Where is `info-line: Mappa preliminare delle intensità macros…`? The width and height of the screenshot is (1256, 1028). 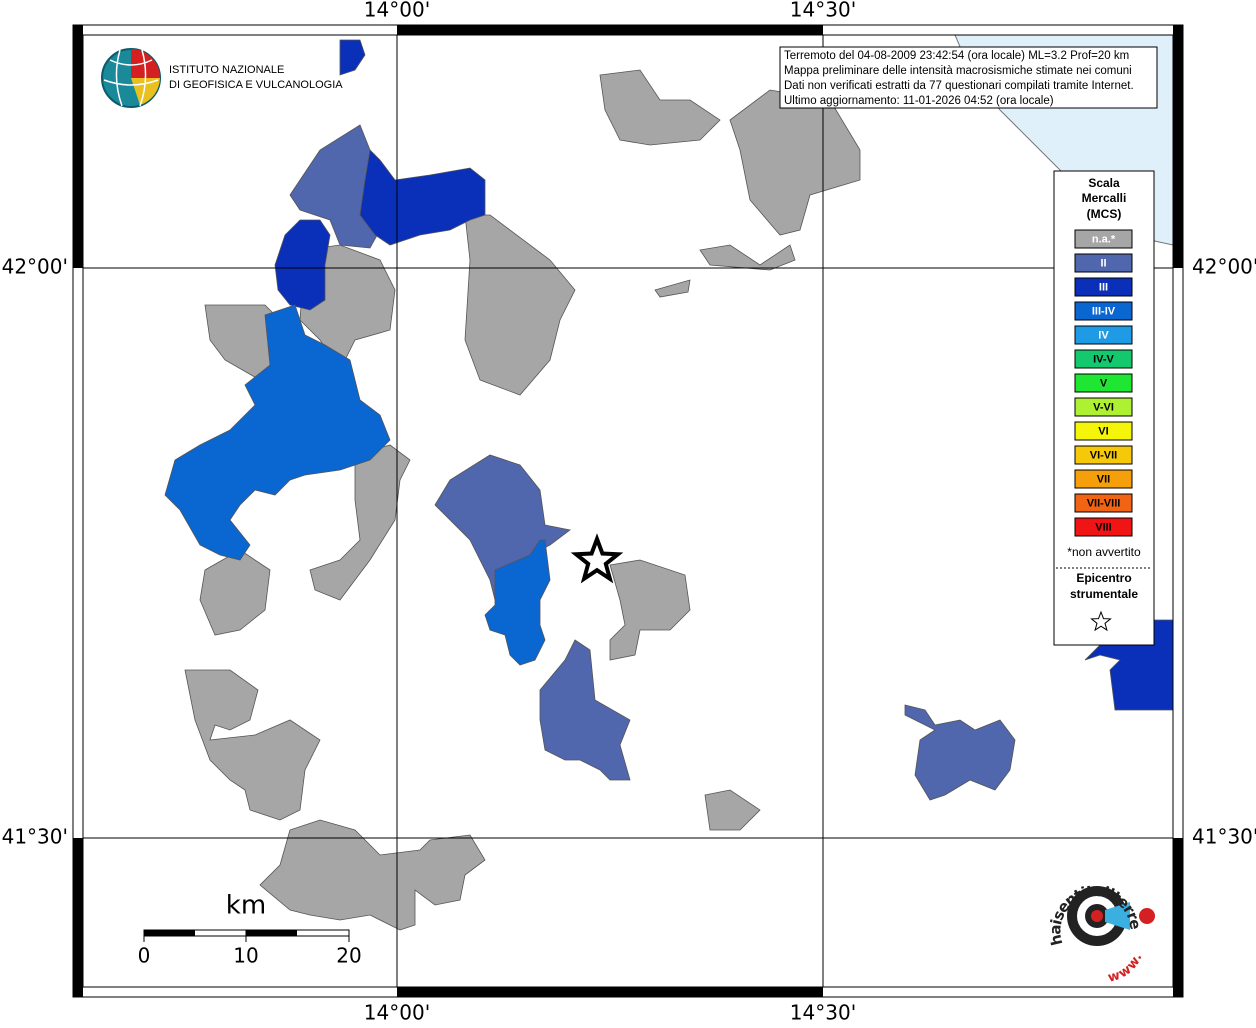 info-line: Mappa preliminare delle intensità macros… is located at coordinates (958, 71).